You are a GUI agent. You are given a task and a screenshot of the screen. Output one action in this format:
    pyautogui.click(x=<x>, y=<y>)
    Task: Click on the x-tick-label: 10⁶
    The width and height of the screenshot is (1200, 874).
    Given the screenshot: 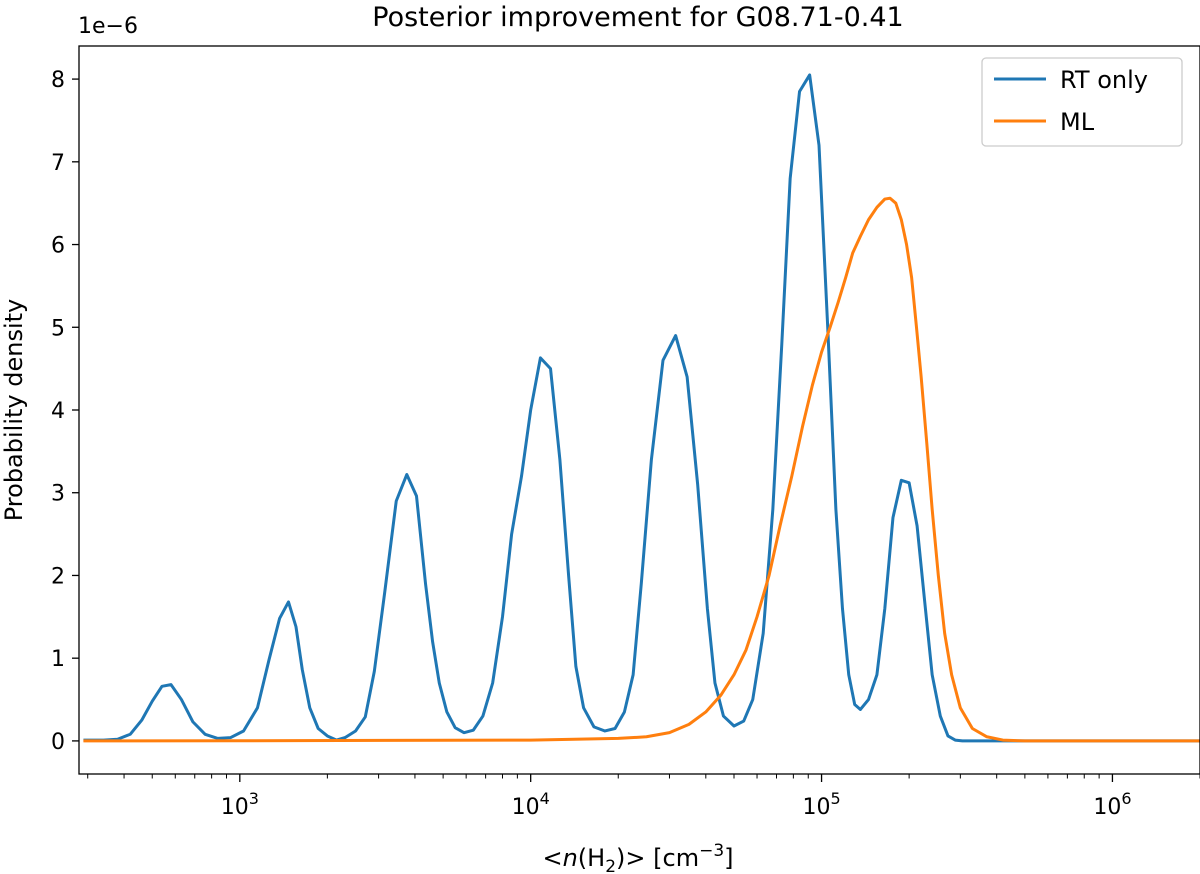 What is the action you would take?
    pyautogui.click(x=1112, y=804)
    